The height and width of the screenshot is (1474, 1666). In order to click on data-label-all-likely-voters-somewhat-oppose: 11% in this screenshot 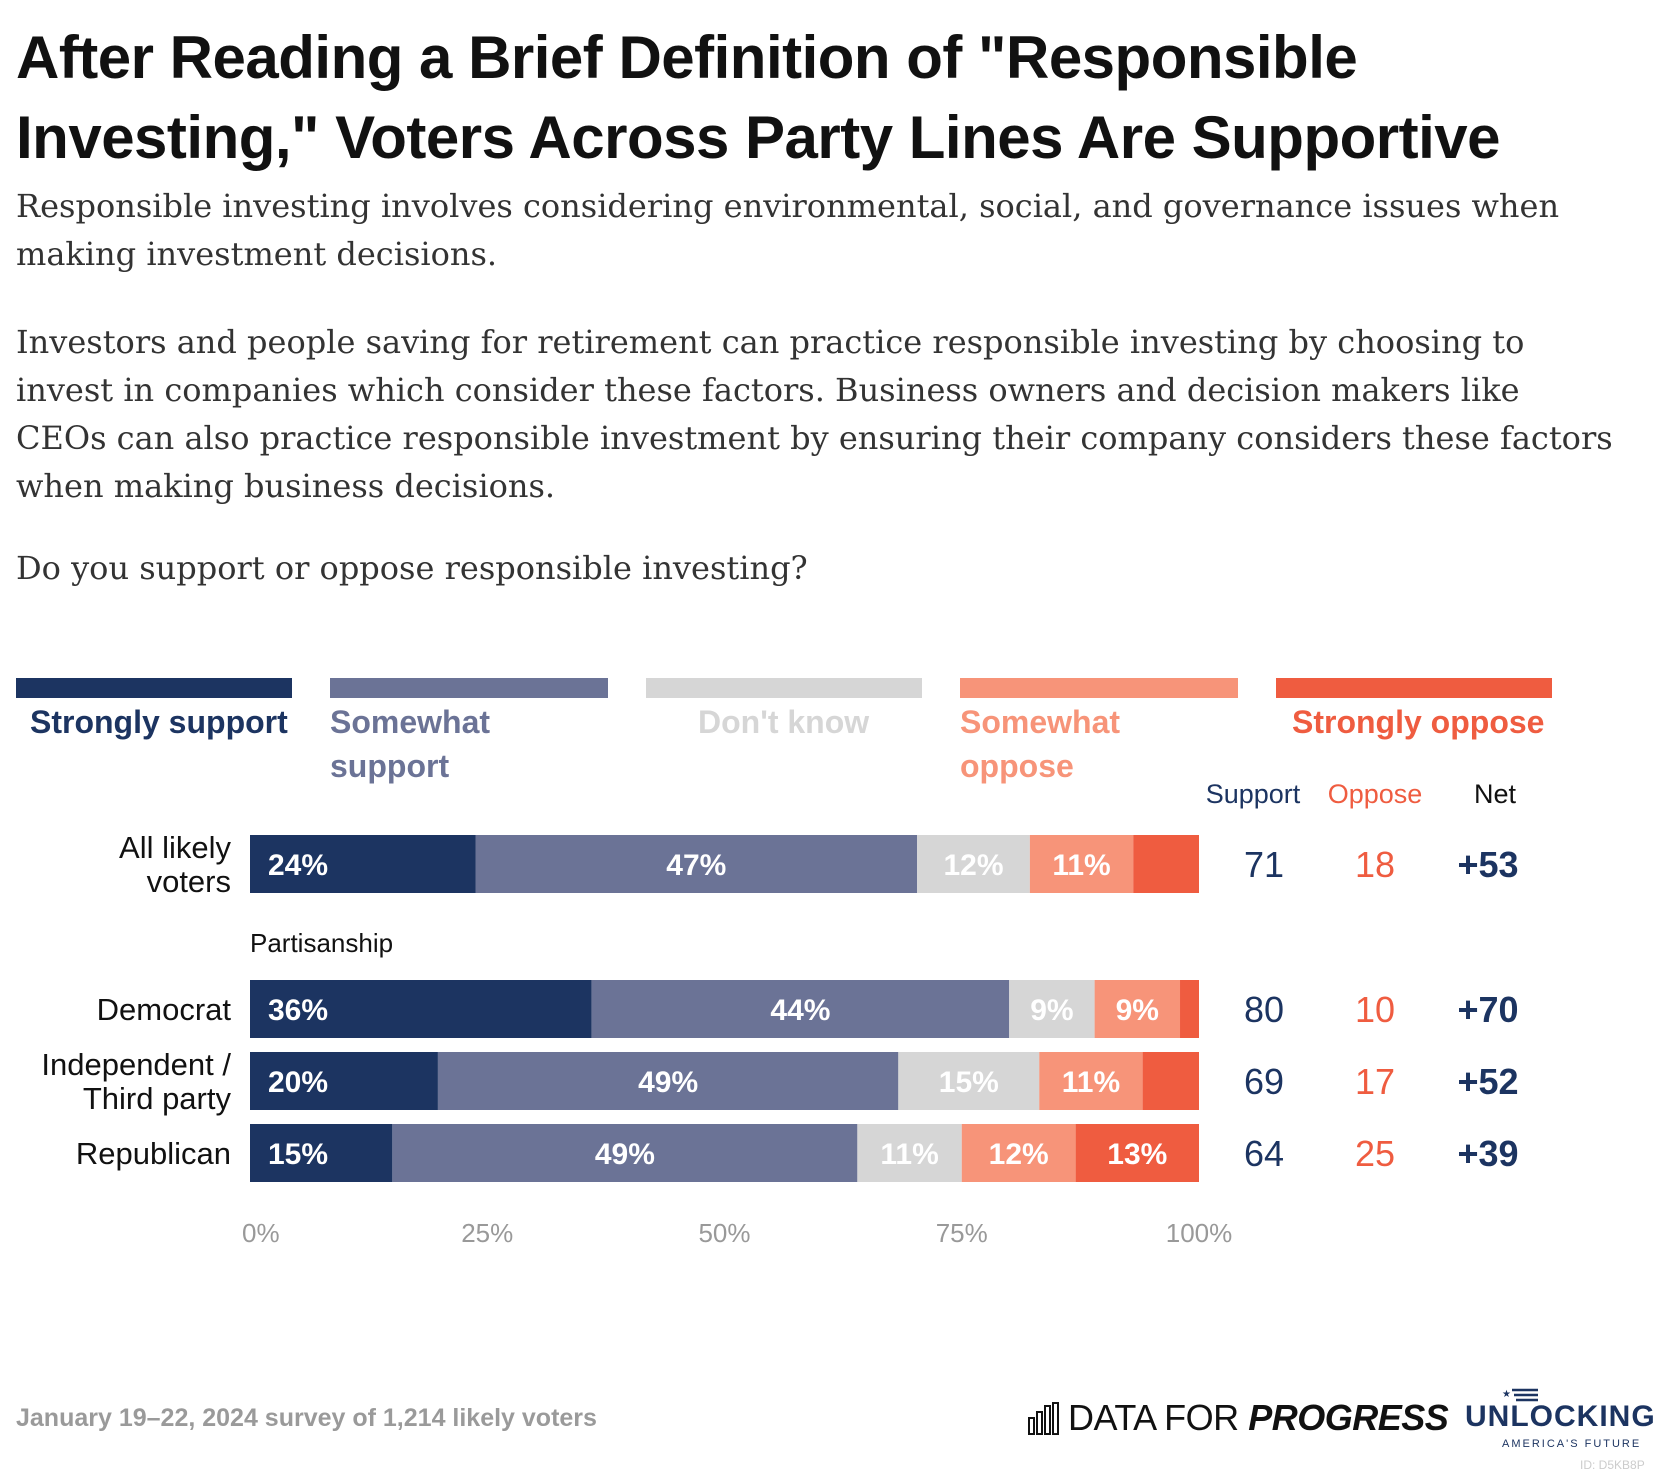, I will do `click(1081, 865)`.